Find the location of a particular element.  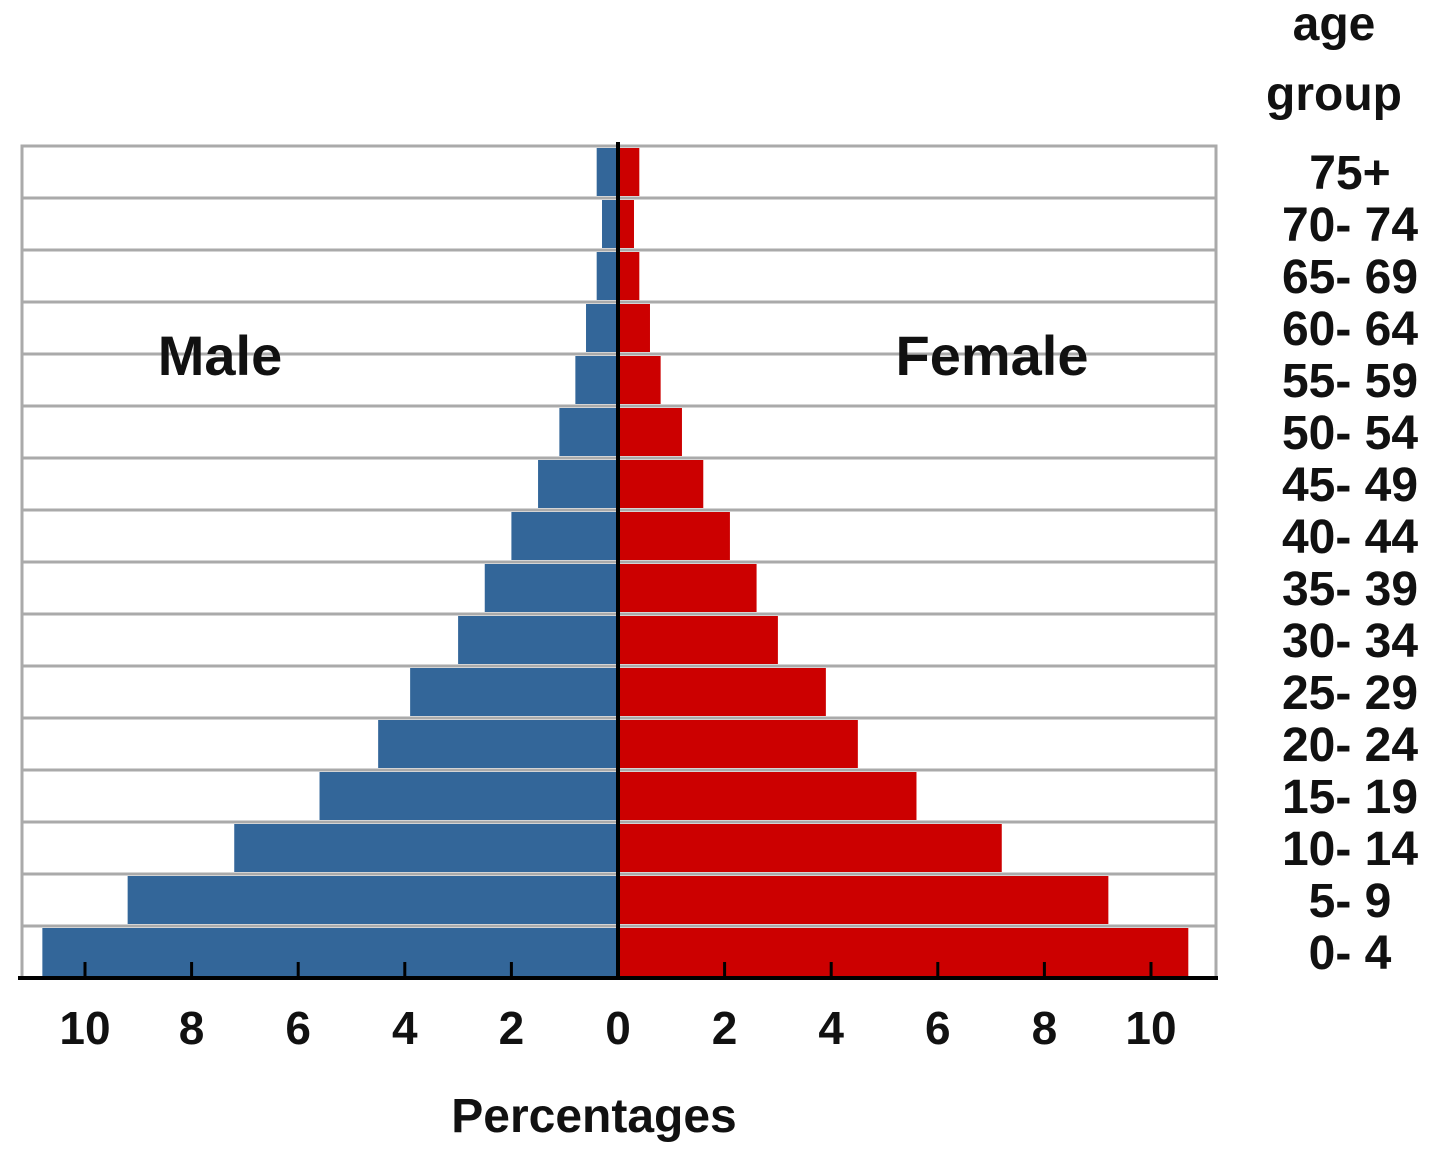

age-group-label: 60- 64 is located at coordinates (1350, 329).